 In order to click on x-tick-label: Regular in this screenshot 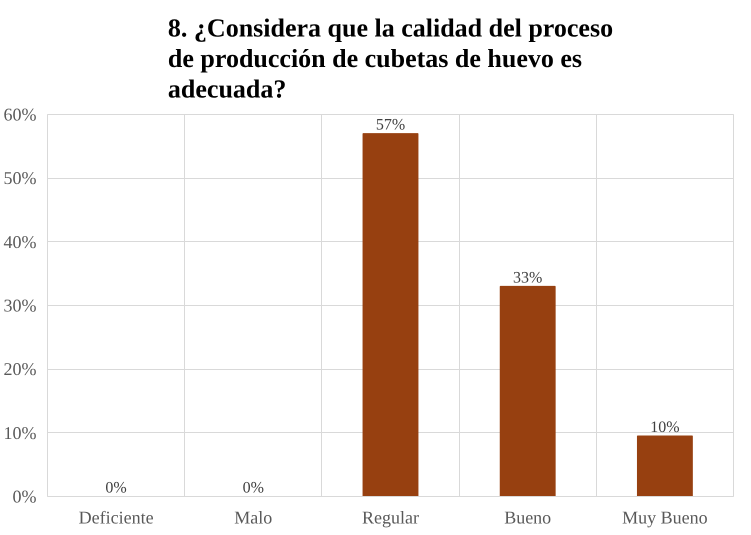, I will do `click(390, 518)`.